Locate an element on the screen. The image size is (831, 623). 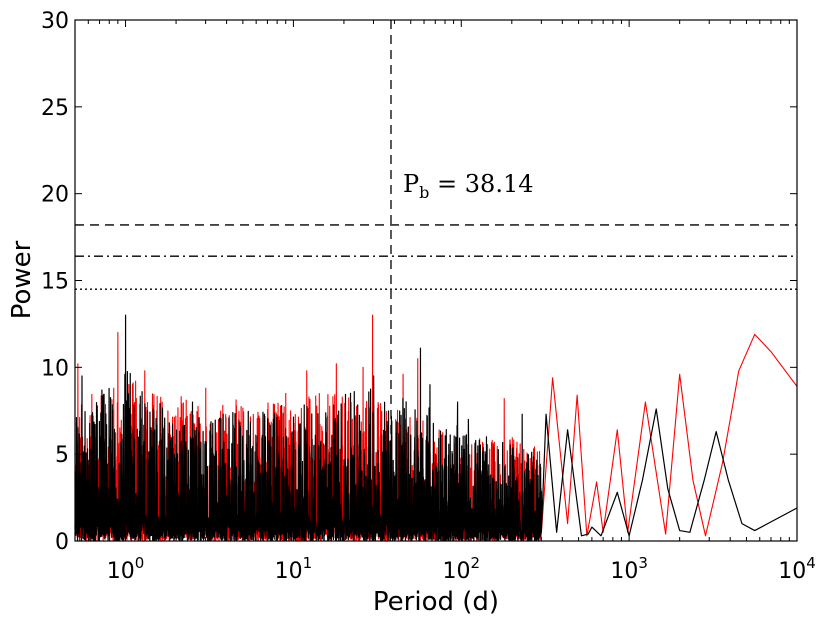
x-tick-label: 10³ is located at coordinates (629, 569).